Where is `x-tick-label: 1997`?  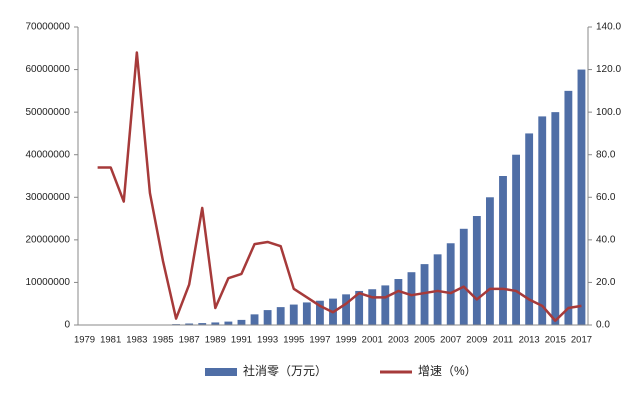
x-tick-label: 1997 is located at coordinates (319, 340).